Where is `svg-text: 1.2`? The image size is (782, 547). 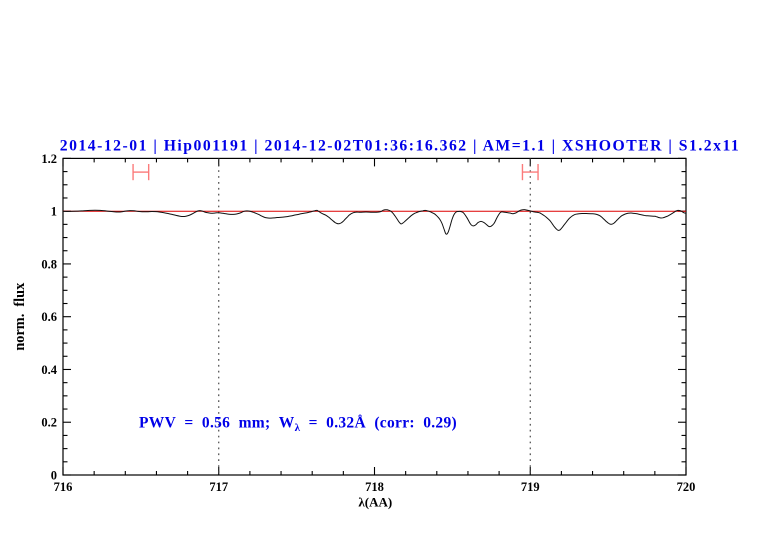
svg-text: 1.2 is located at coordinates (49, 159).